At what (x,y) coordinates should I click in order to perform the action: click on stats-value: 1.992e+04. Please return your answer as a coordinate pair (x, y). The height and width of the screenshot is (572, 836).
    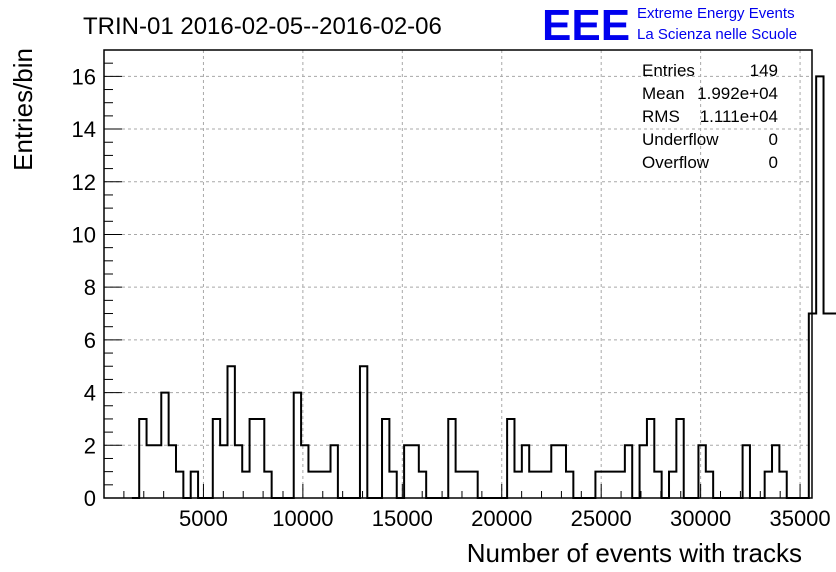
    Looking at the image, I should click on (737, 93).